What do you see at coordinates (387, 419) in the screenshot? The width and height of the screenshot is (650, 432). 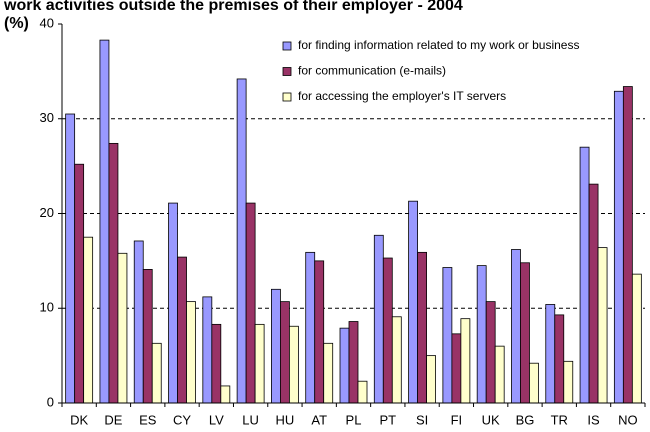 I see `x-tick-label: PT` at bounding box center [387, 419].